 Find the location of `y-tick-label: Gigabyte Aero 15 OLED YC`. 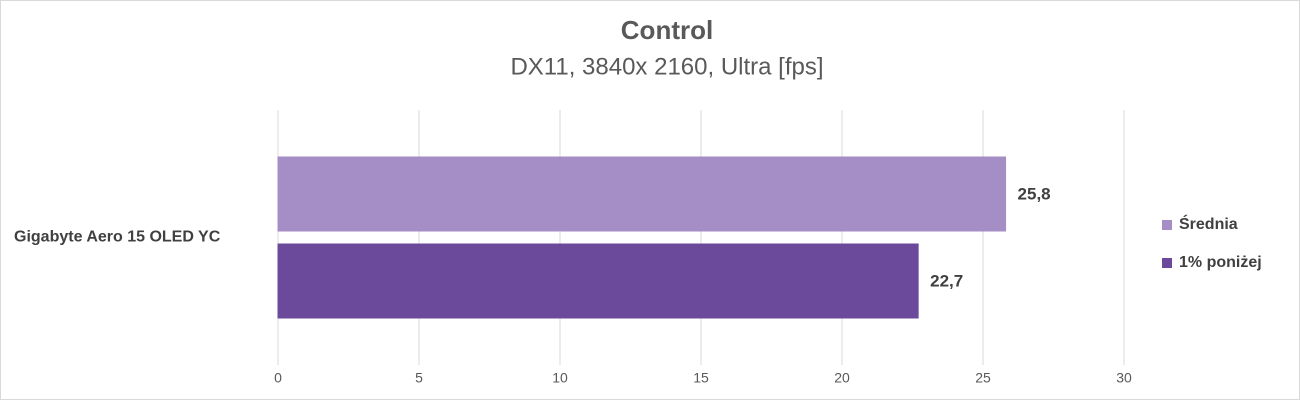

y-tick-label: Gigabyte Aero 15 OLED YC is located at coordinates (117, 237).